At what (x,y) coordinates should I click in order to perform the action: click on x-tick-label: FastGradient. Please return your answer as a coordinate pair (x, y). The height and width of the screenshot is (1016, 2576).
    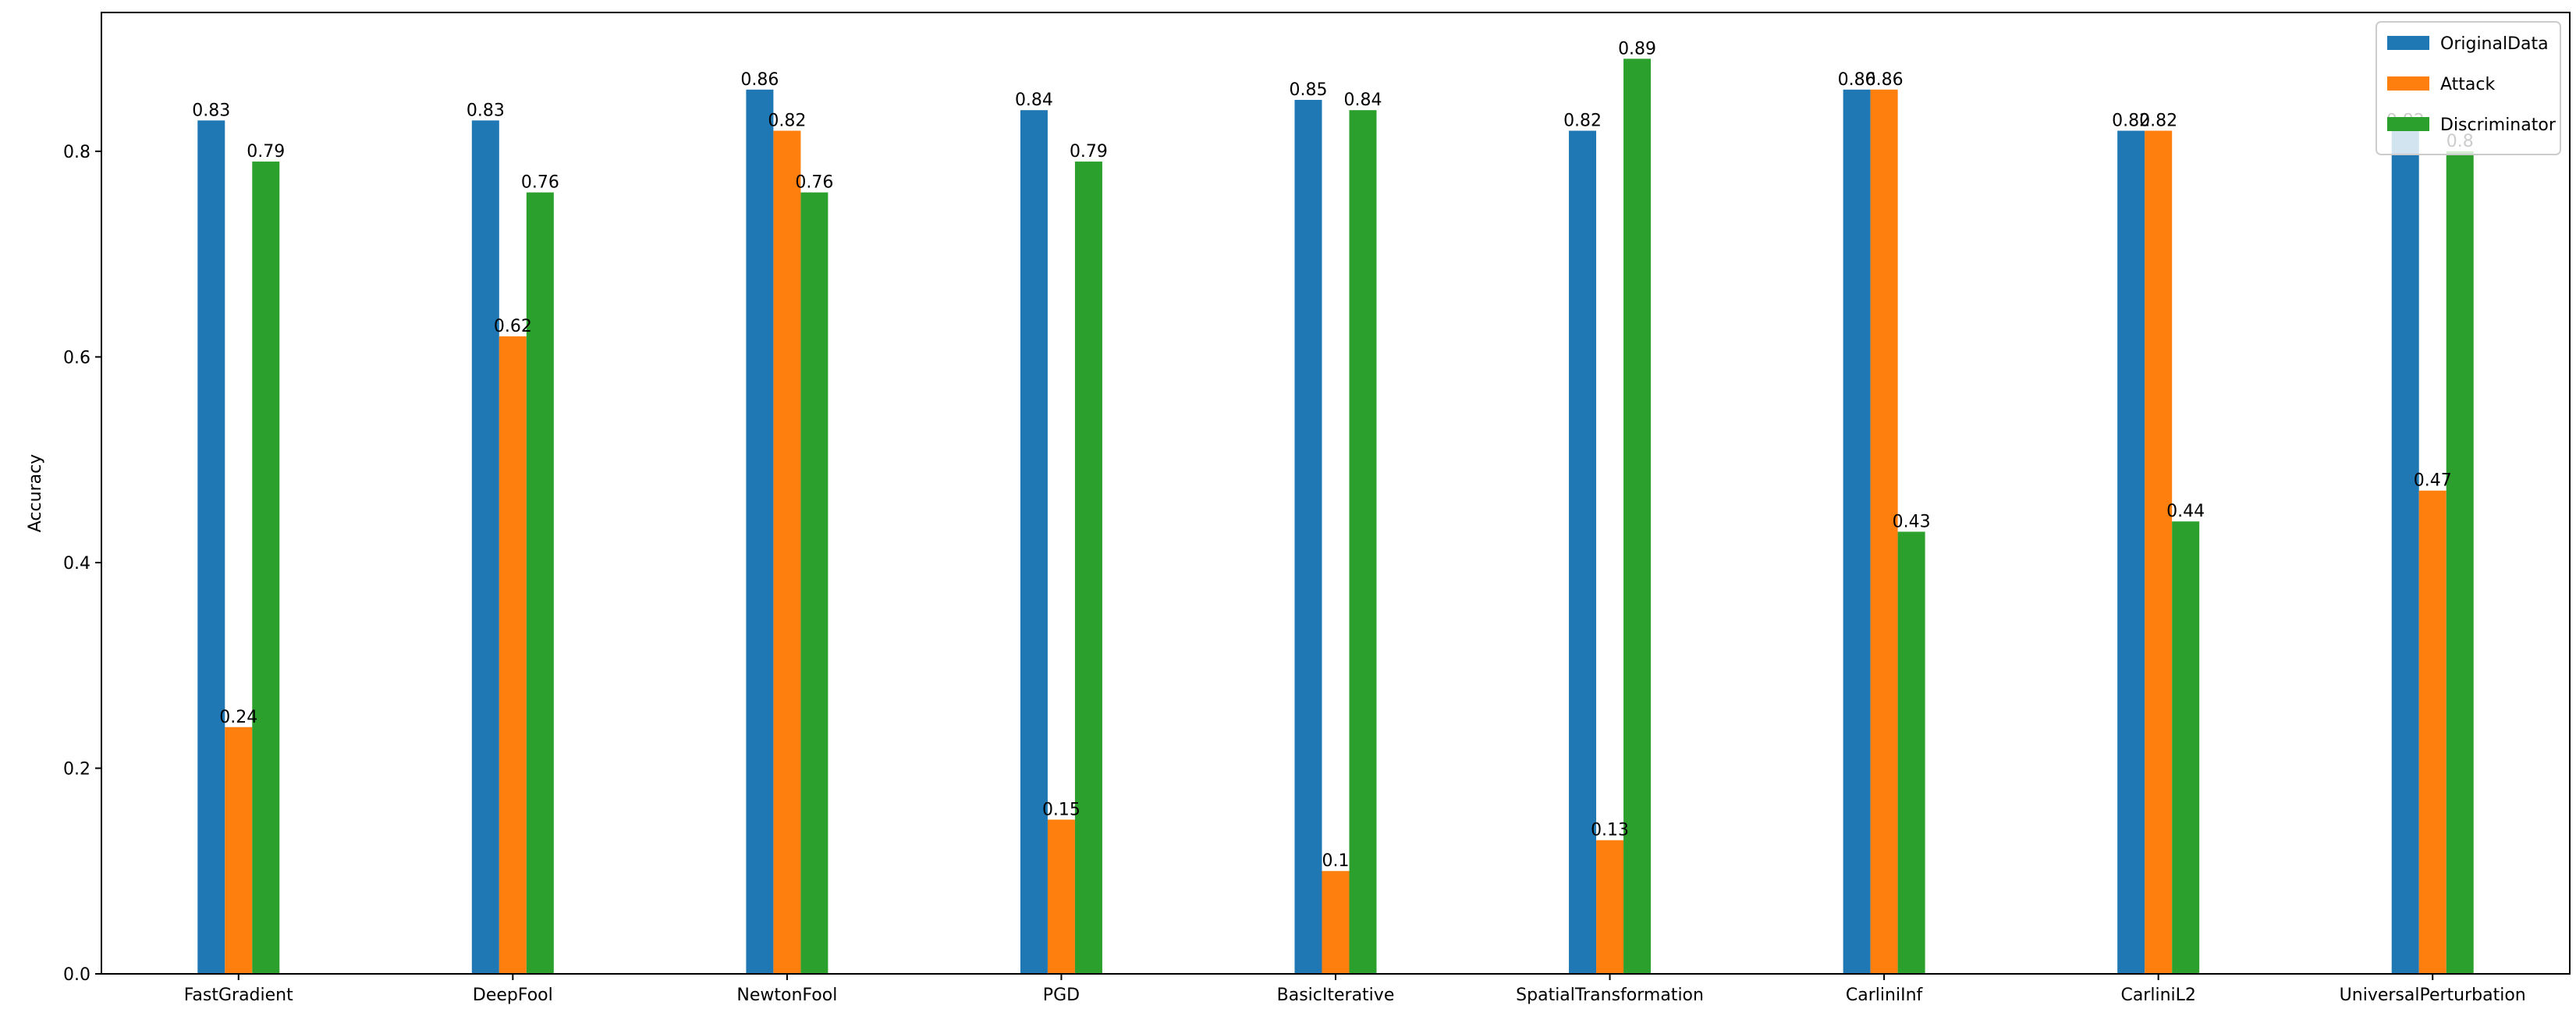
    Looking at the image, I should click on (238, 995).